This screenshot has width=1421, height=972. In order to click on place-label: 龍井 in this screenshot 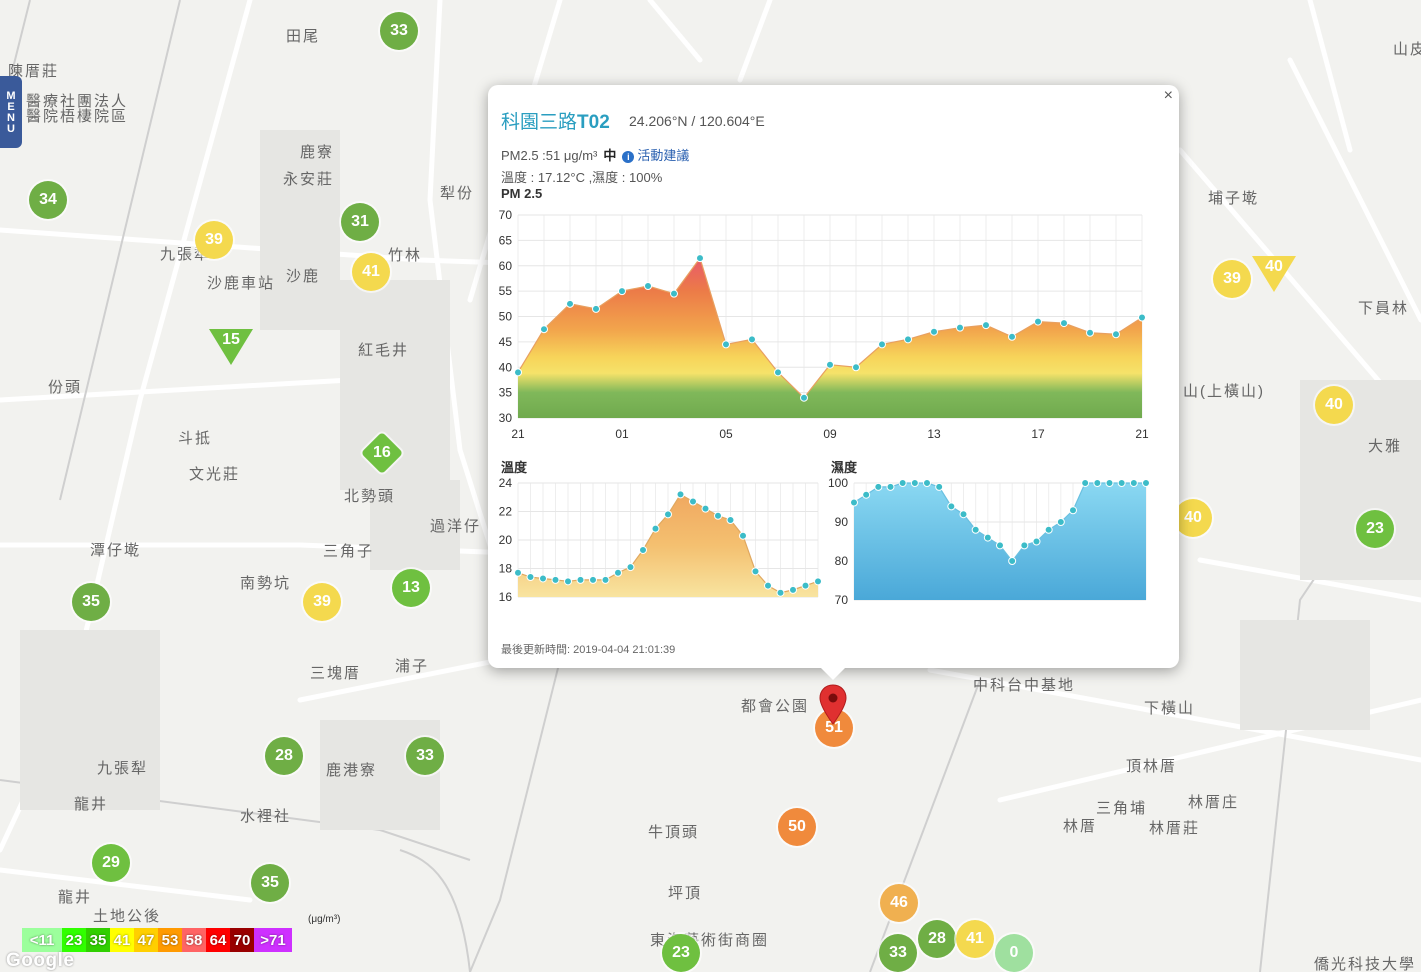, I will do `click(91, 804)`.